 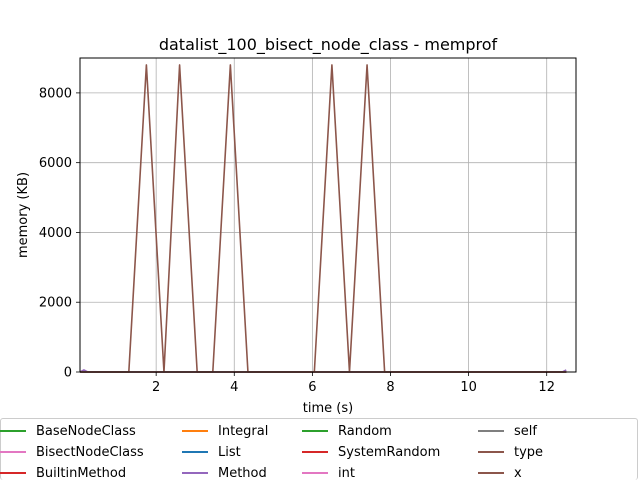 What do you see at coordinates (389, 452) in the screenshot?
I see `legend-label: SystemRandom` at bounding box center [389, 452].